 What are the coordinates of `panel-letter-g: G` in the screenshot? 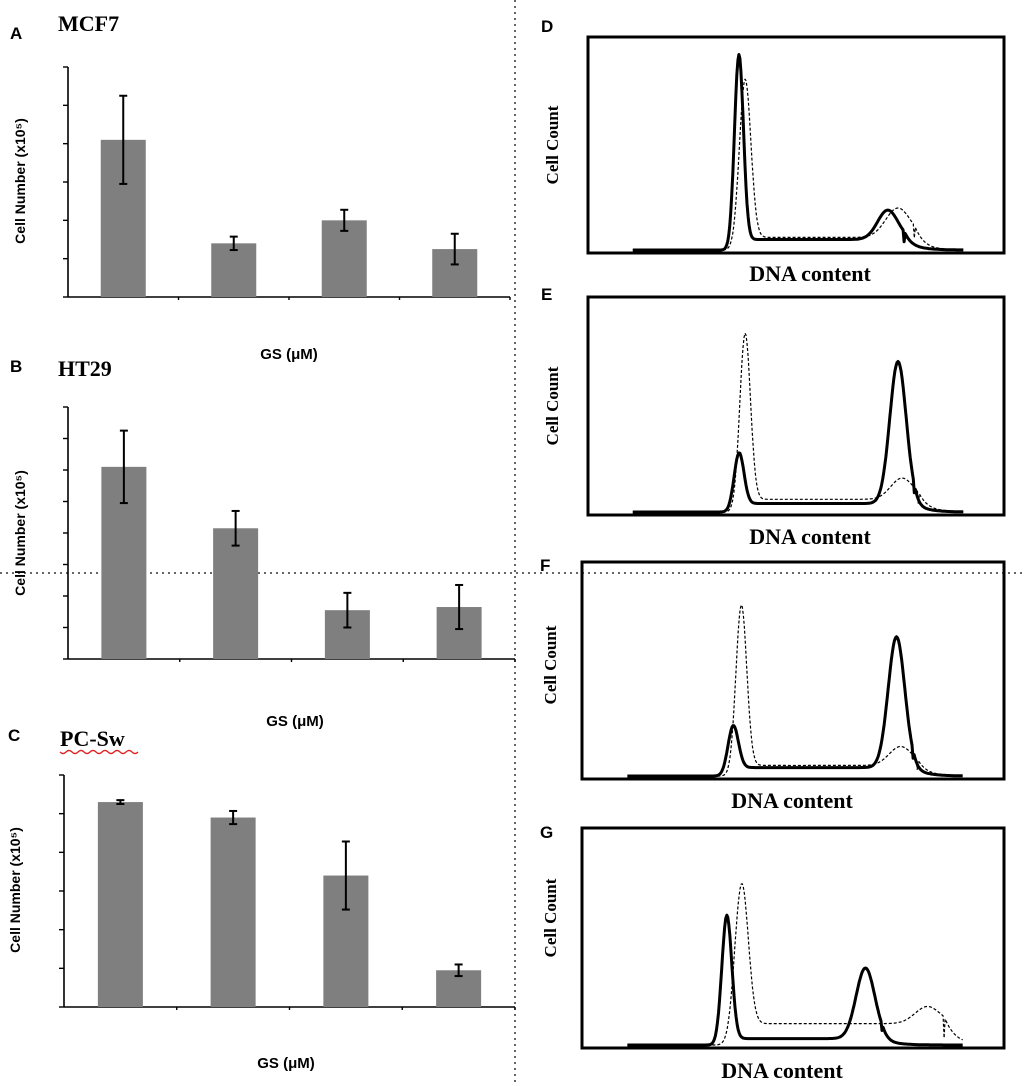 It's located at (546, 832).